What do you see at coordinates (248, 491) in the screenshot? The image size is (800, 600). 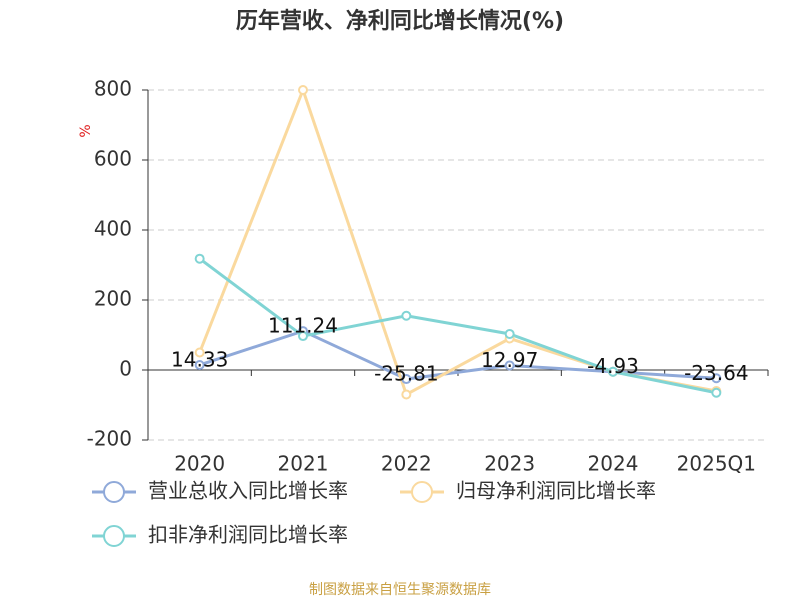 I see `legend-label: 营业总收入同比增长率` at bounding box center [248, 491].